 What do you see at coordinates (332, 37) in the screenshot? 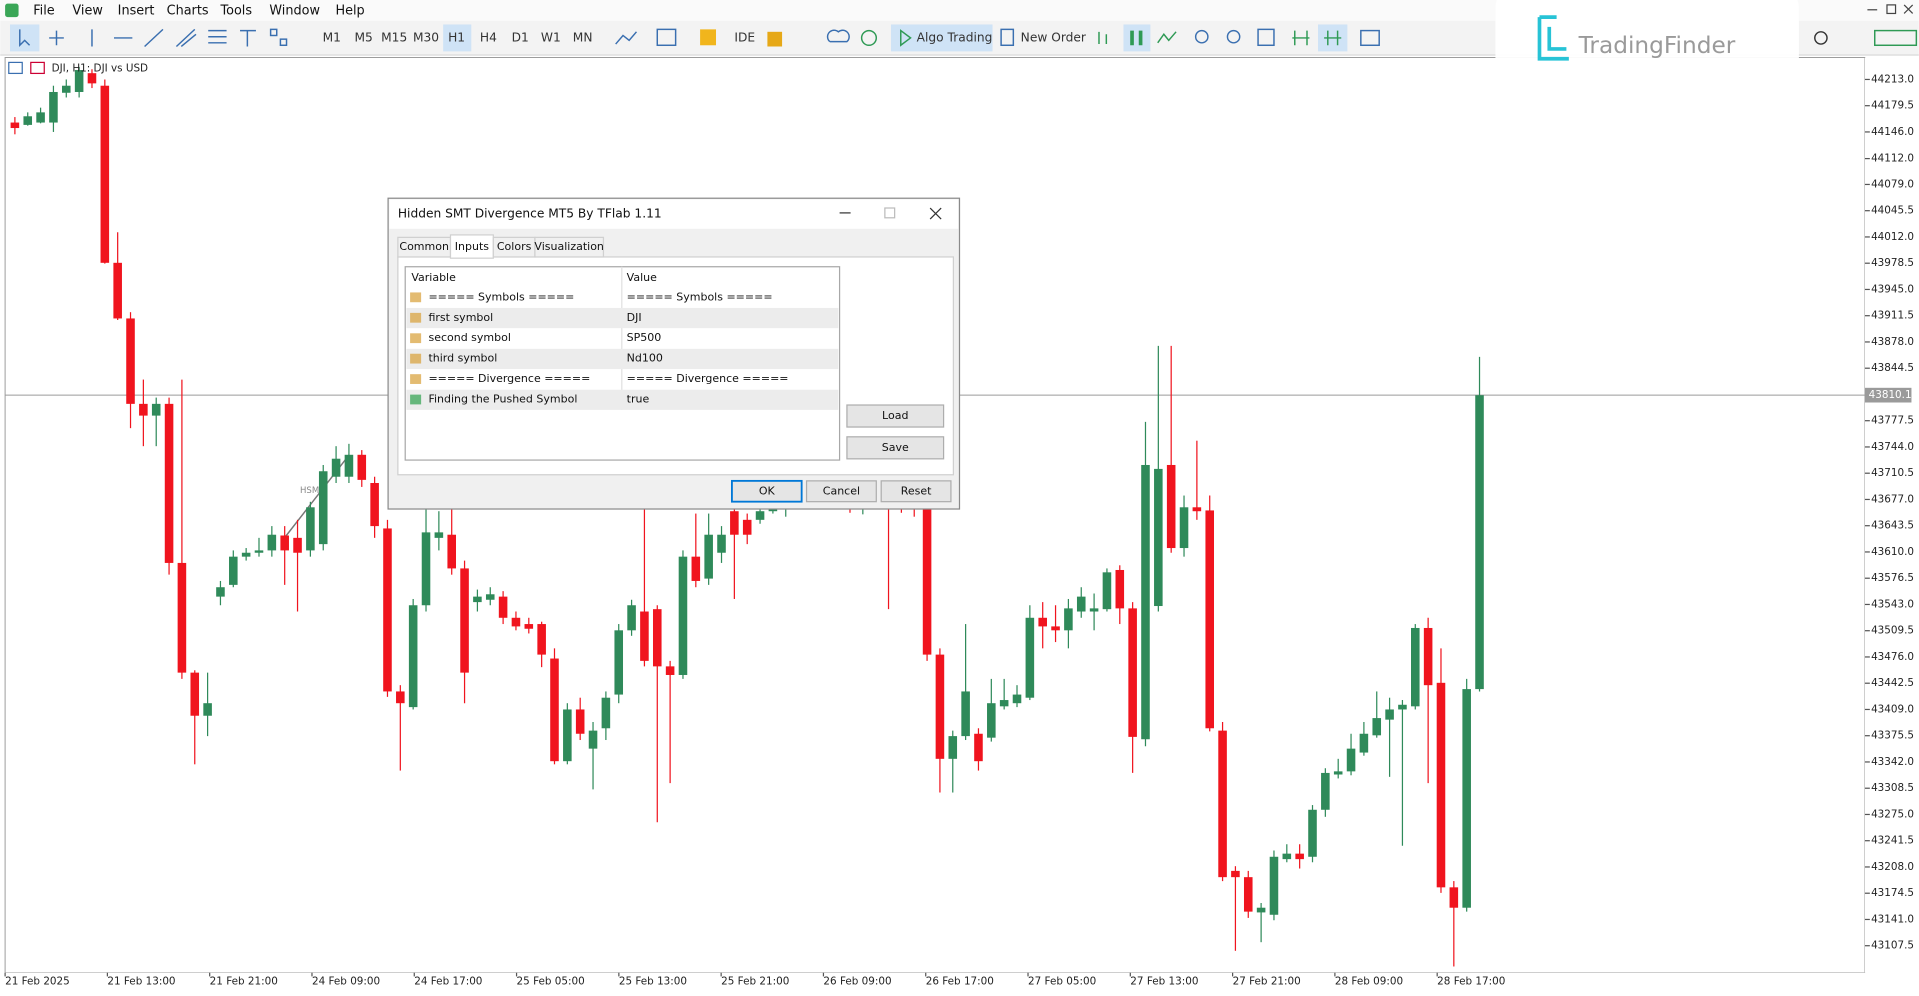
I see `timeframe-button: M1` at bounding box center [332, 37].